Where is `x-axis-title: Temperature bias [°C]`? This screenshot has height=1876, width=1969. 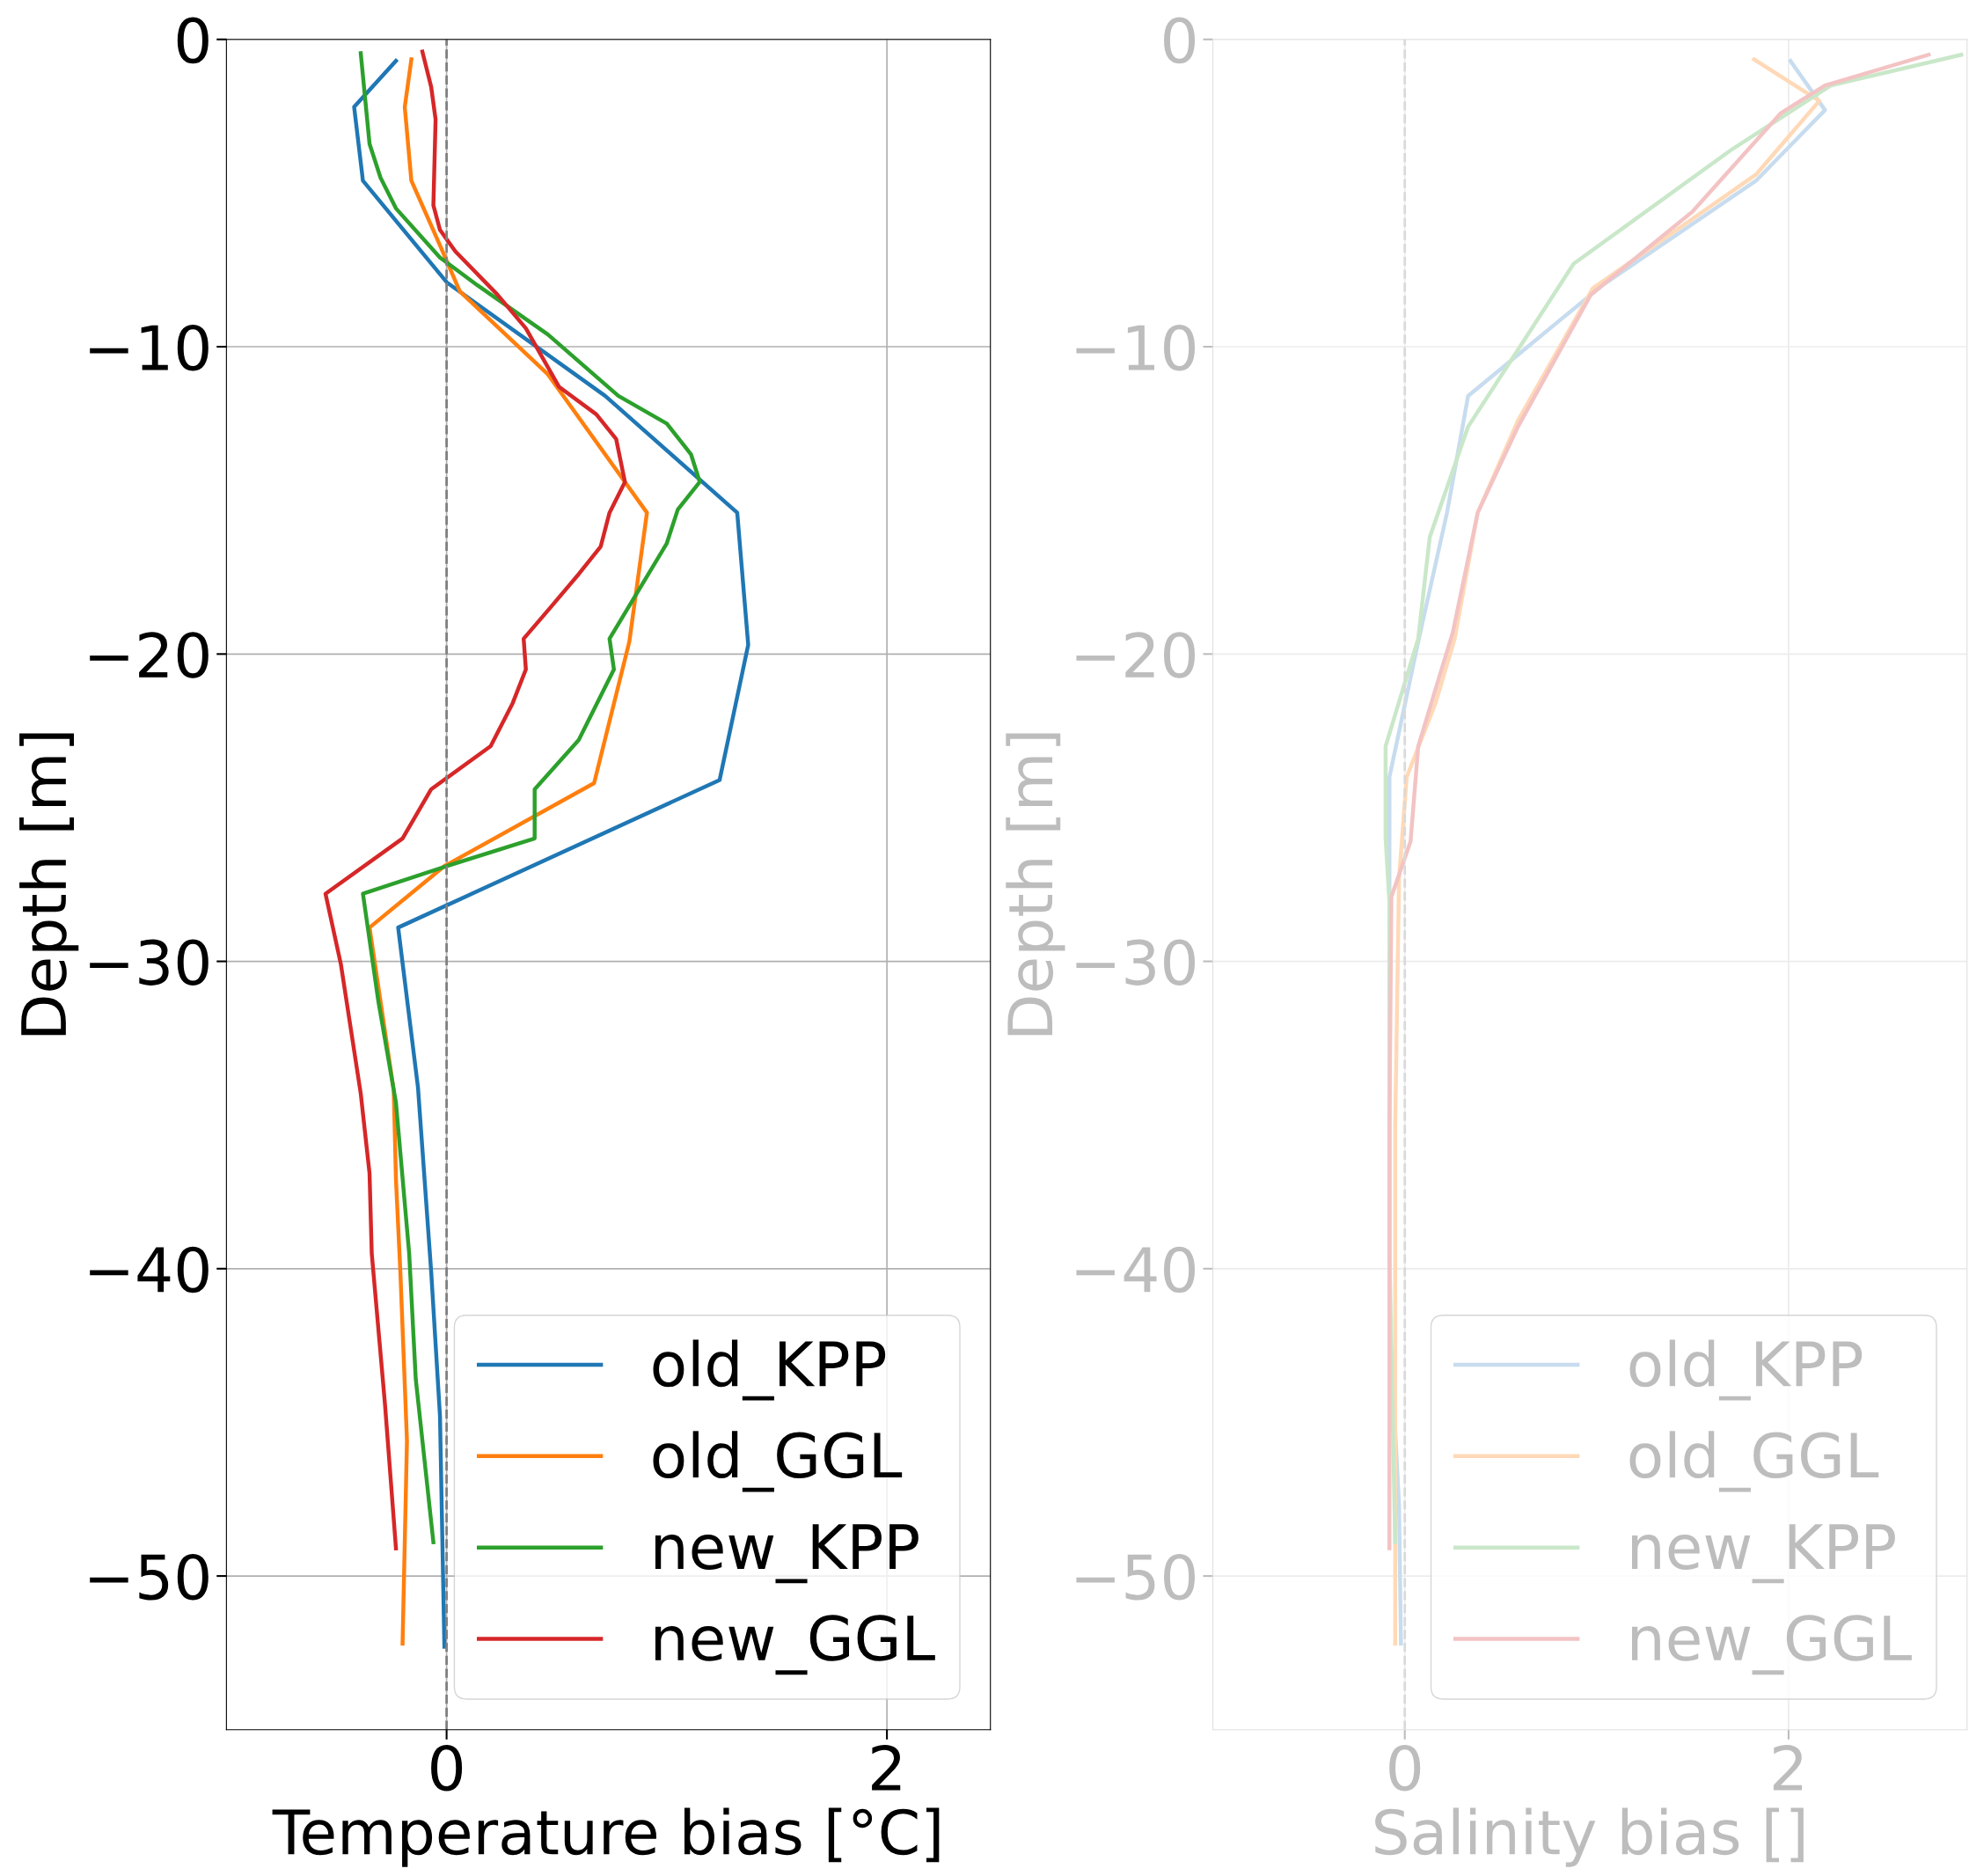
x-axis-title: Temperature bias [°C] is located at coordinates (606, 1837).